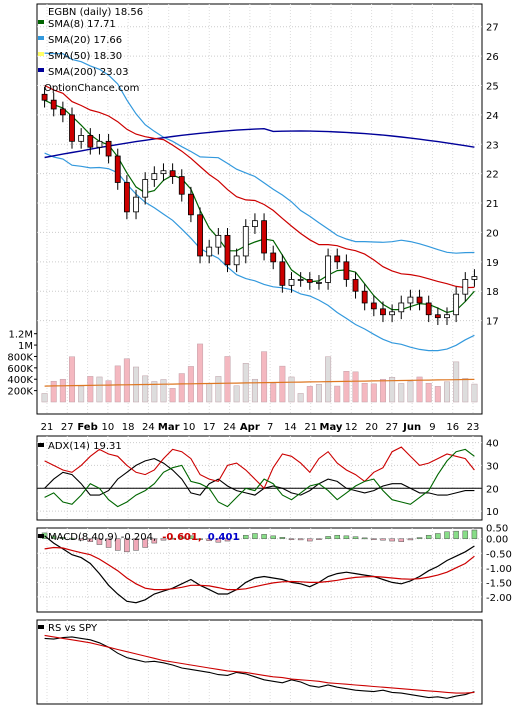  Describe the element at coordinates (411, 427) in the screenshot. I see `x-tick-label: Jun` at that location.